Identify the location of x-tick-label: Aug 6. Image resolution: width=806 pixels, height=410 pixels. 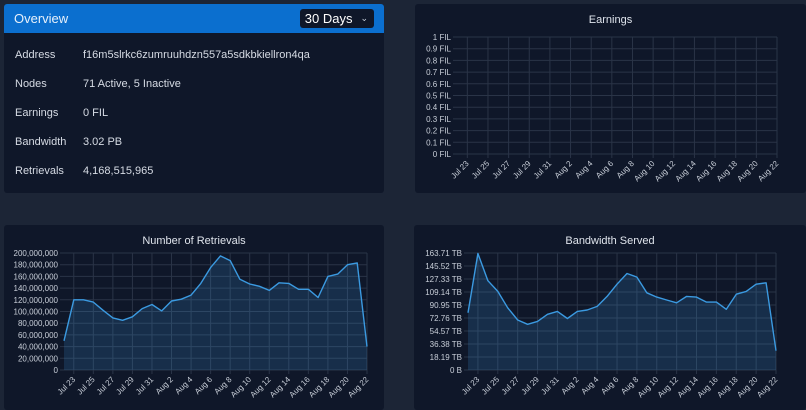
(610, 386).